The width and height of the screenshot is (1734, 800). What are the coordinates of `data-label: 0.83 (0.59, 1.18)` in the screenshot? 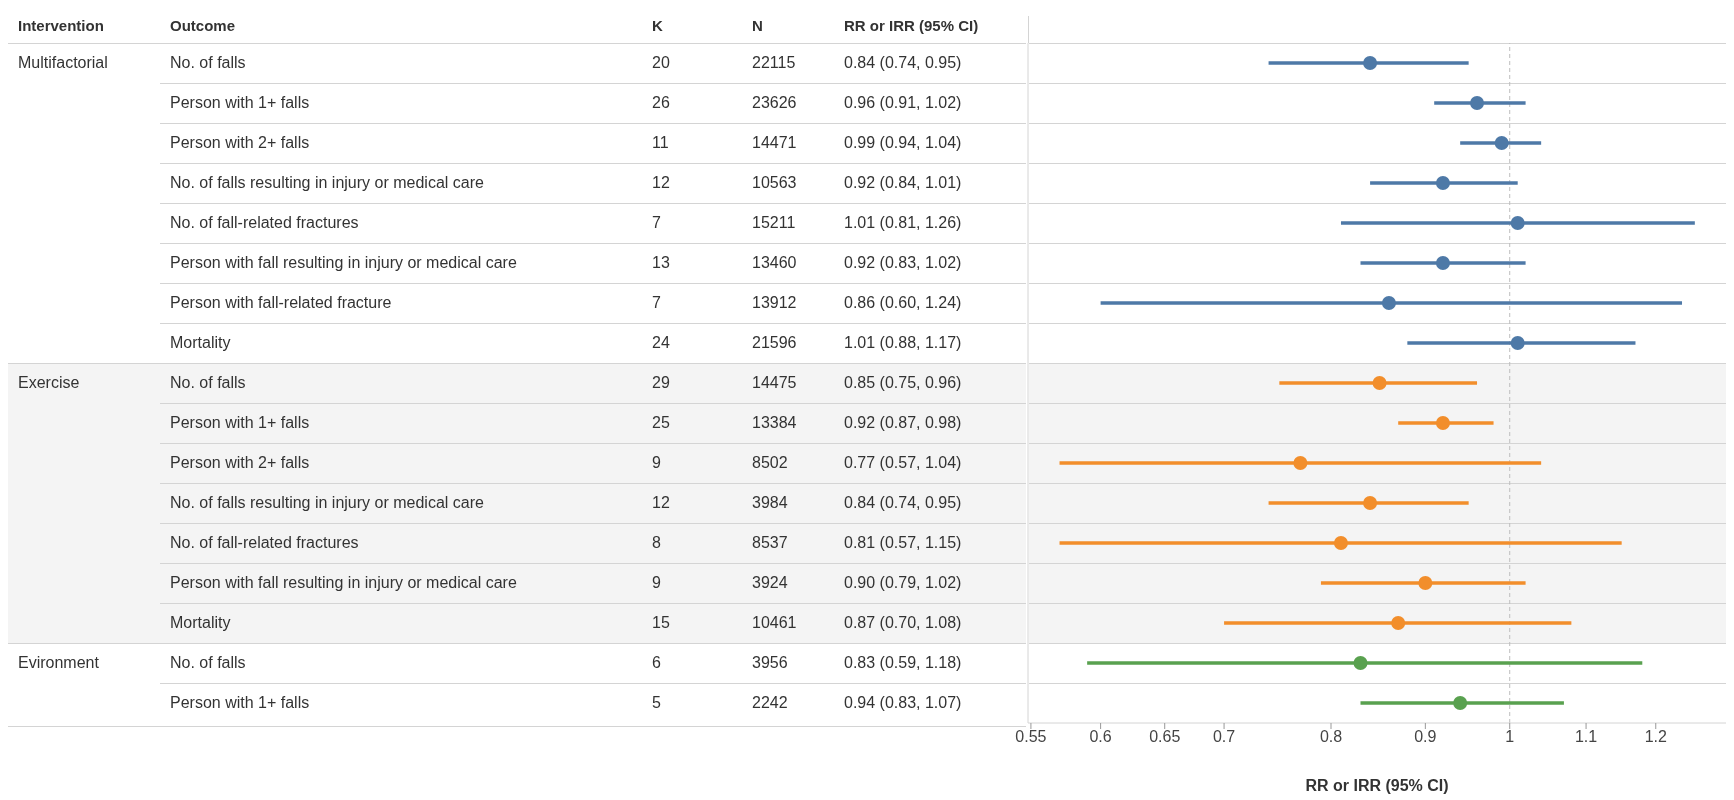 It's located at (903, 663).